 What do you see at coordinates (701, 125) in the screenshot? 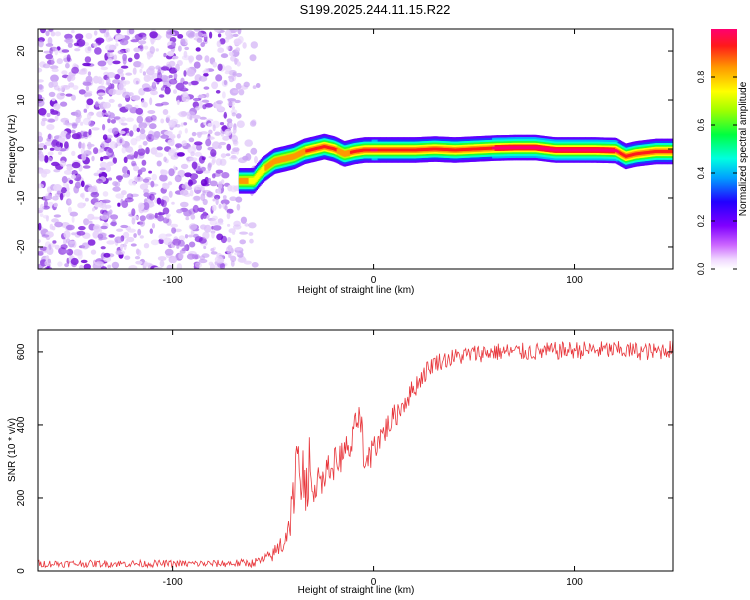
I see `colorbar-tick-label: 0.6` at bounding box center [701, 125].